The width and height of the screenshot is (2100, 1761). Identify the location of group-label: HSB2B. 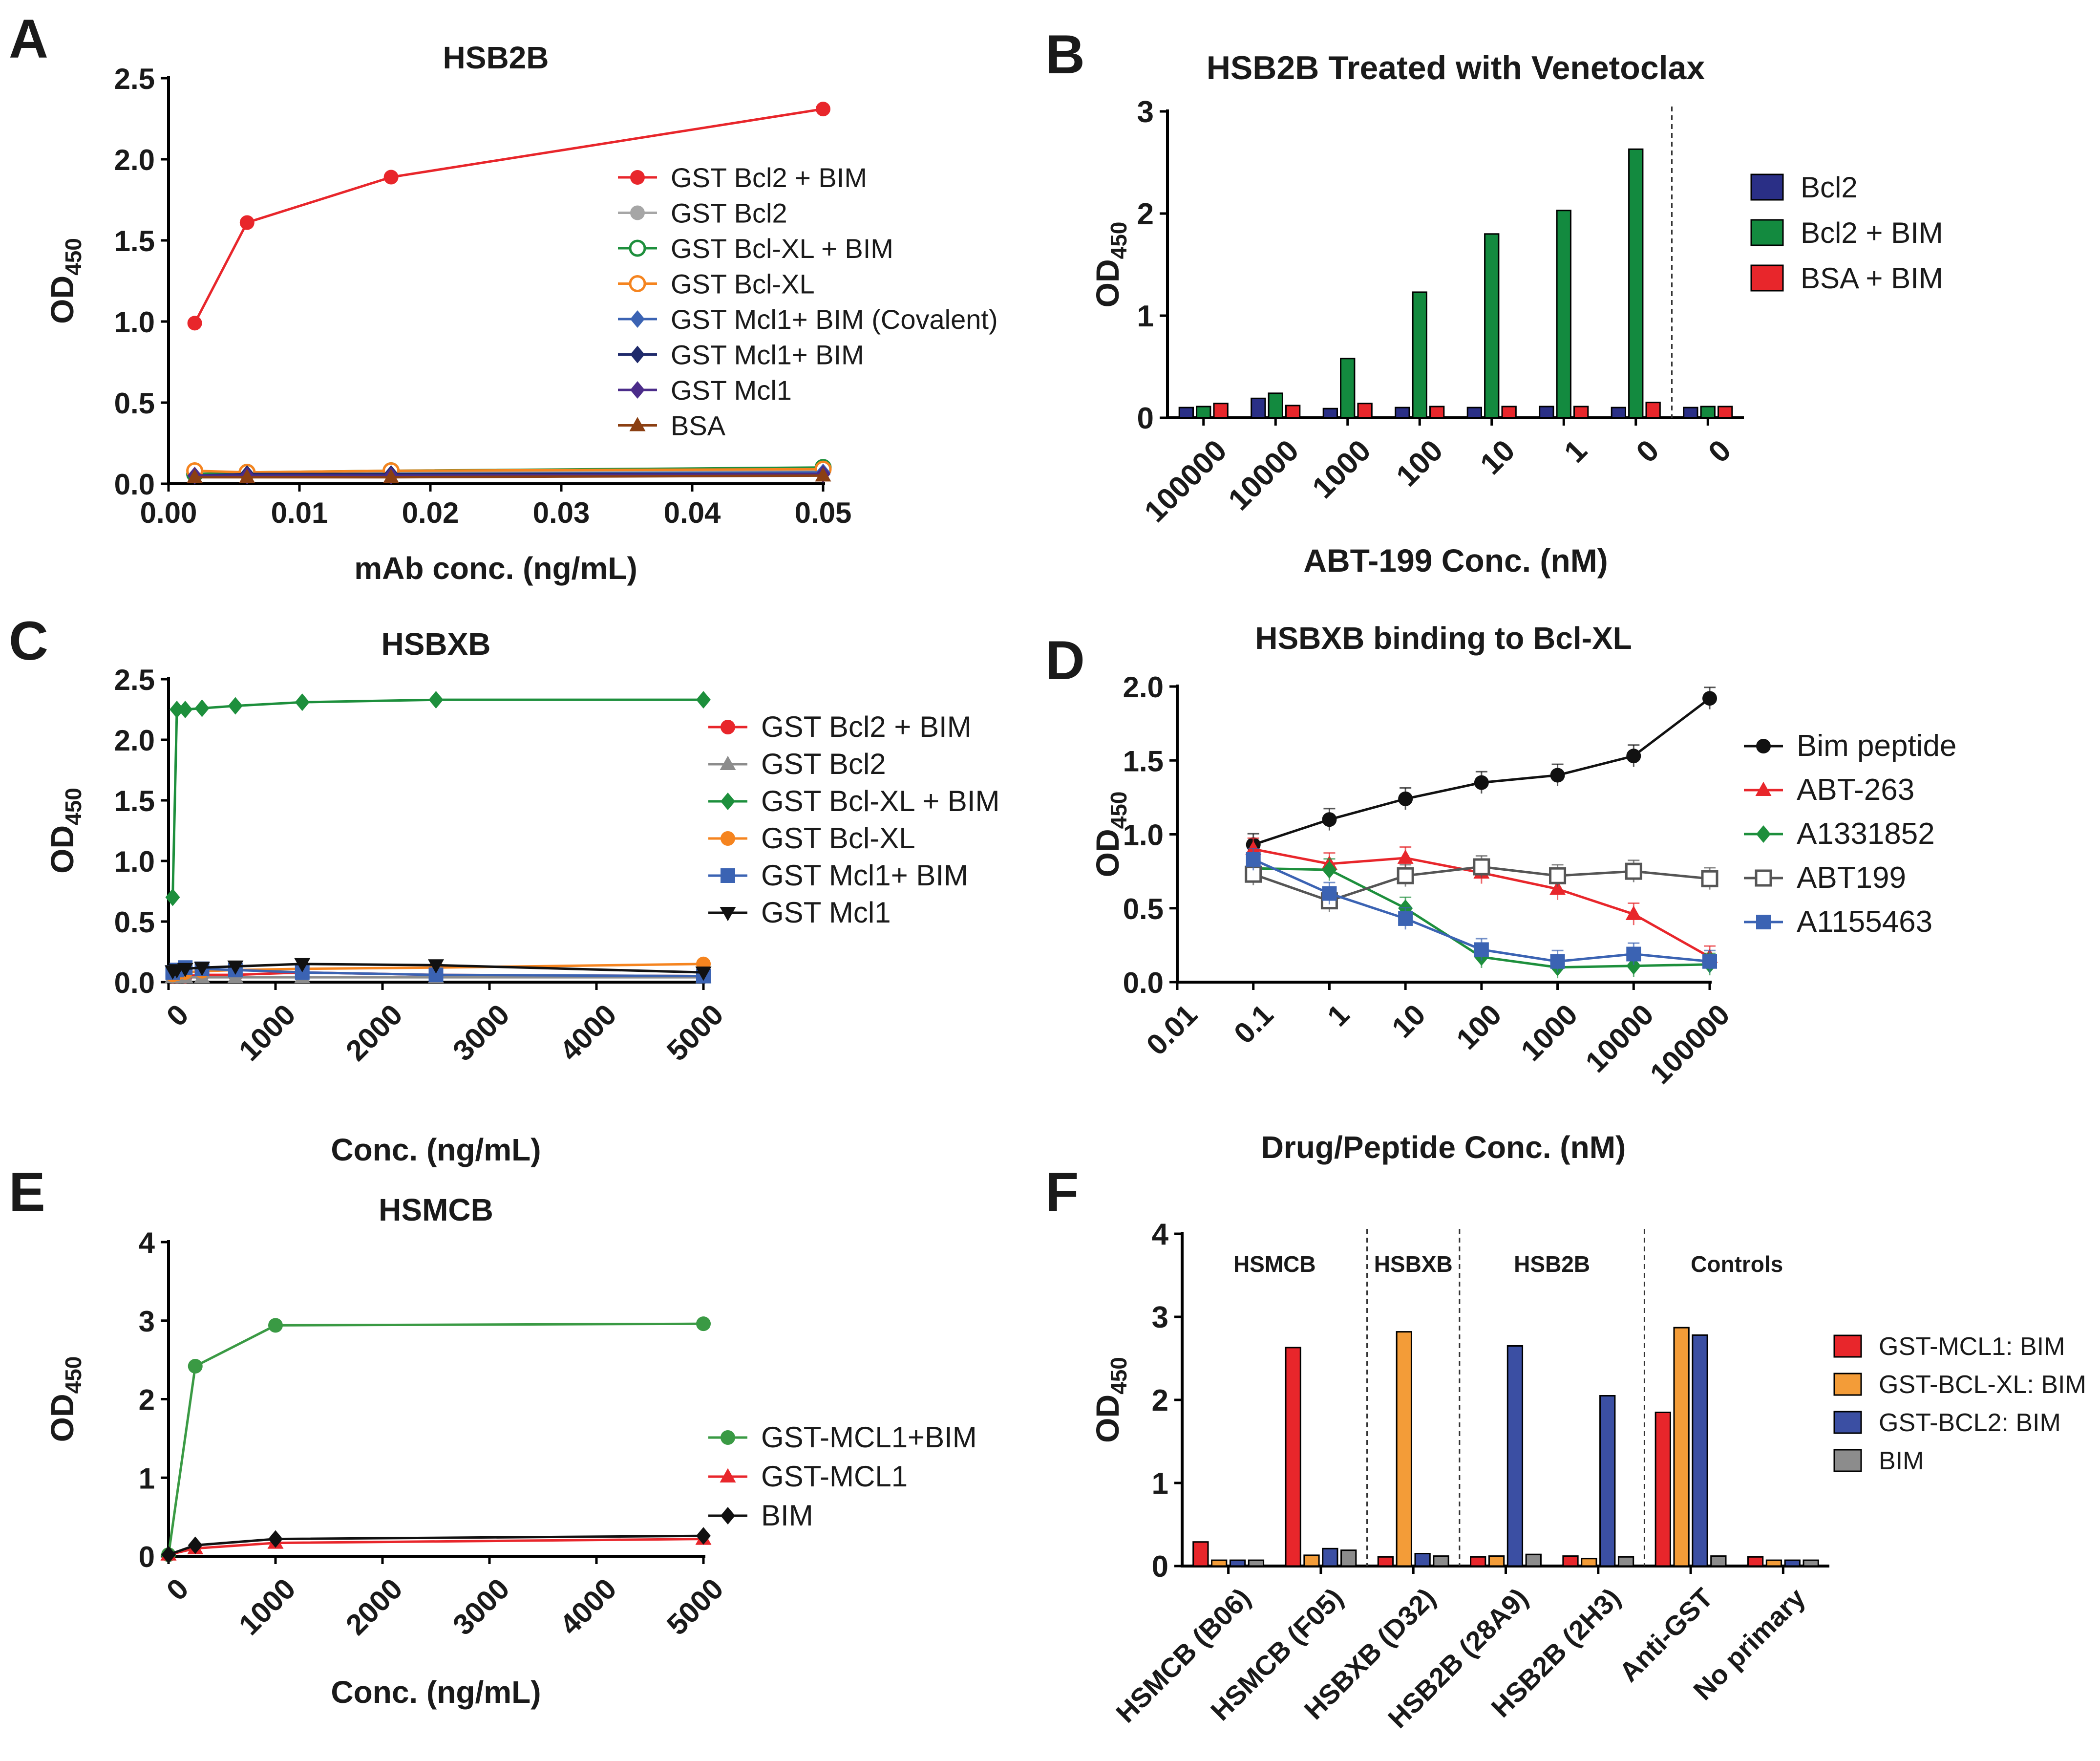
(1552, 1264).